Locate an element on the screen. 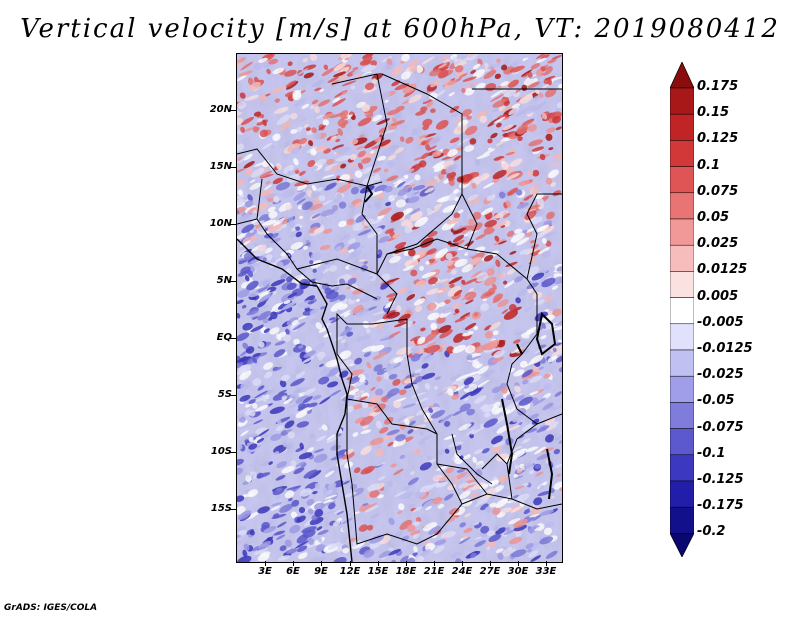 This screenshot has height=618, width=800. lake-malawi is located at coordinates (550, 474).